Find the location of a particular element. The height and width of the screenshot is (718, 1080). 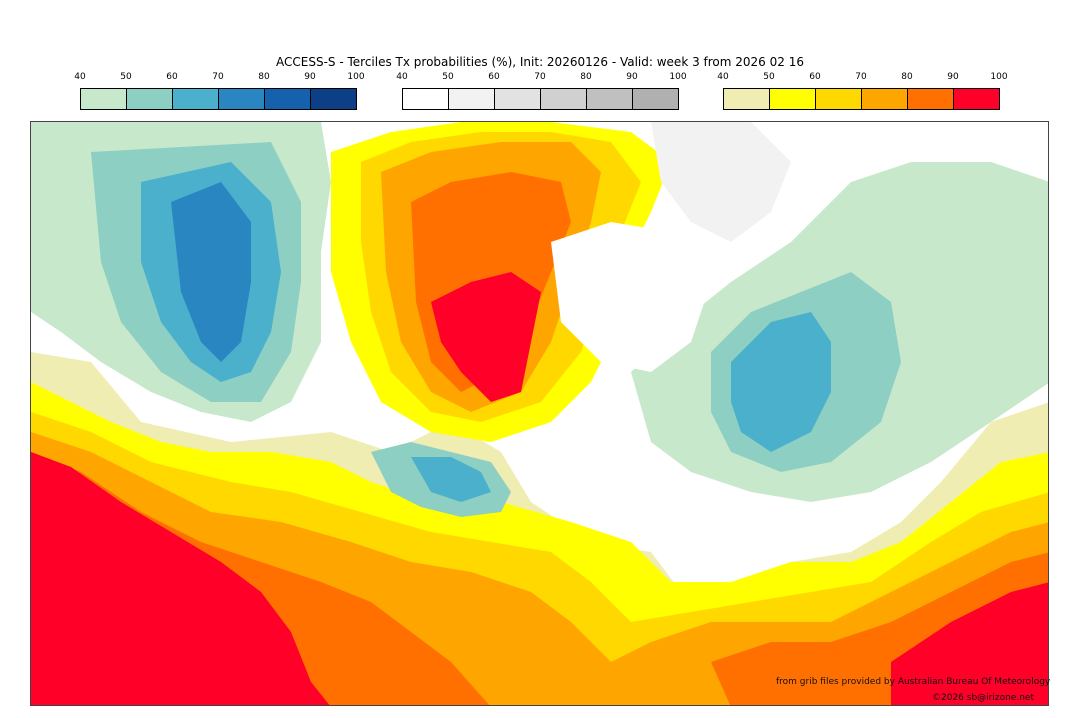

colorbar-above-normal: 40 50 60 70 80 90 100 is located at coordinates (862, 92).